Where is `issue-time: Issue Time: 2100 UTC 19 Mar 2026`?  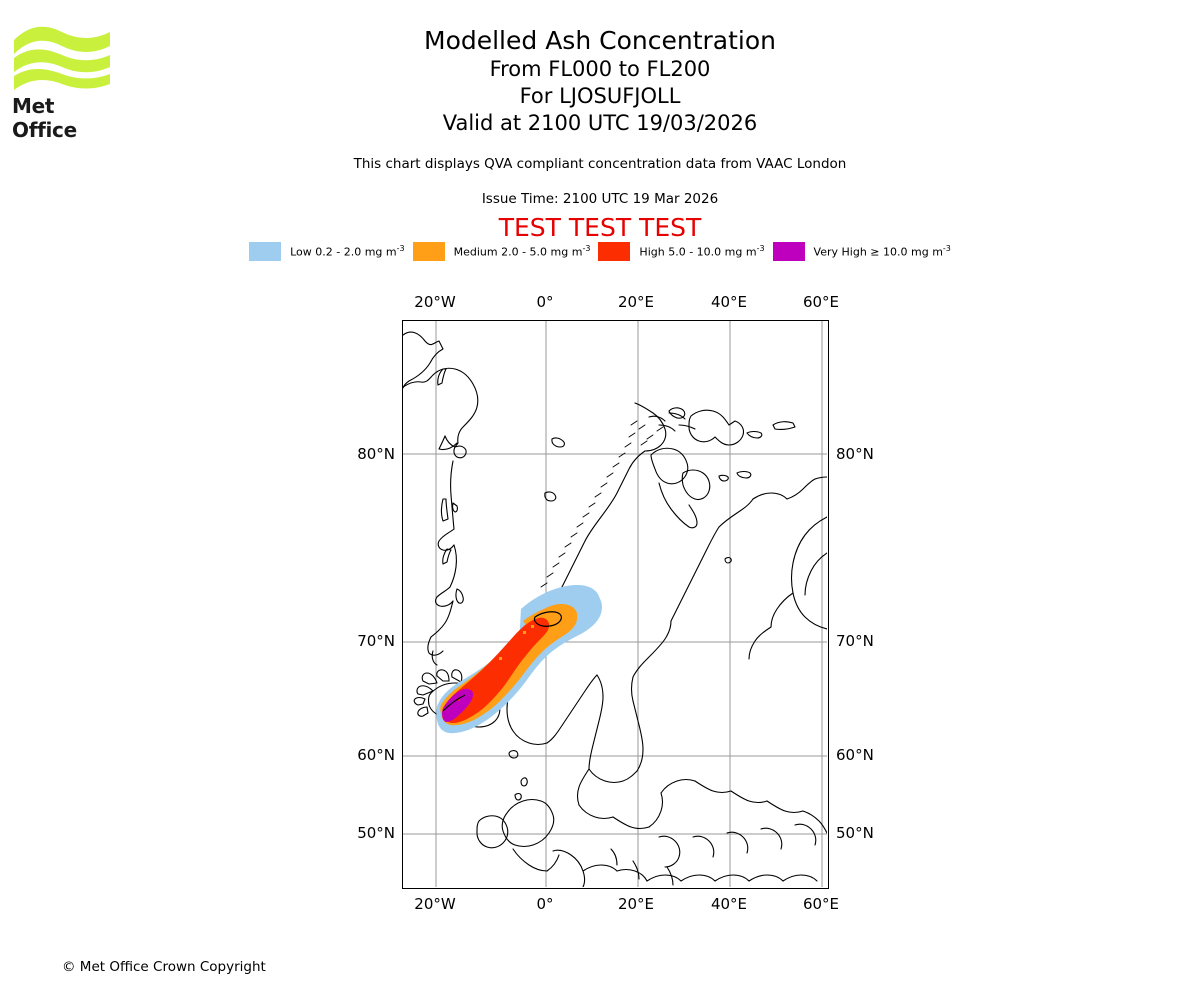 issue-time: Issue Time: 2100 UTC 19 Mar 2026 is located at coordinates (600, 199).